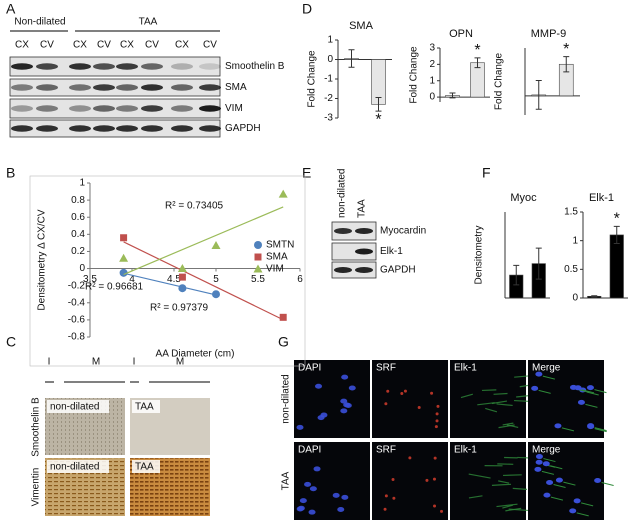  What do you see at coordinates (10, 173) in the screenshot?
I see `panel-letter: B` at bounding box center [10, 173].